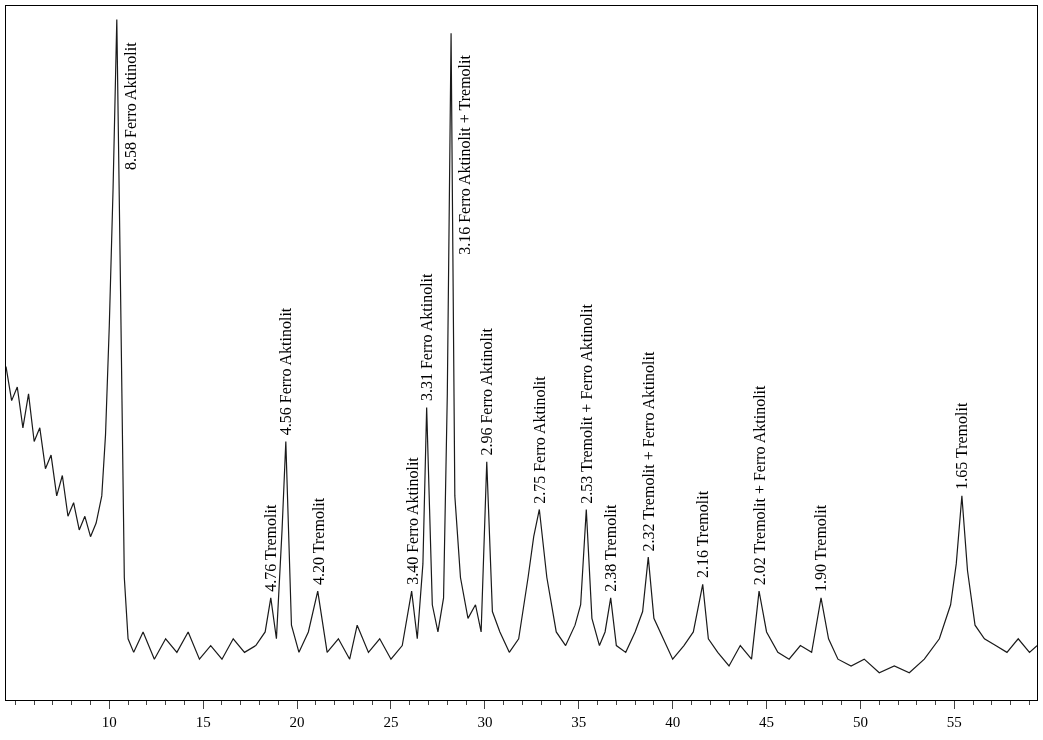 The height and width of the screenshot is (740, 1043). I want to click on x-tick-label: 55, so click(954, 722).